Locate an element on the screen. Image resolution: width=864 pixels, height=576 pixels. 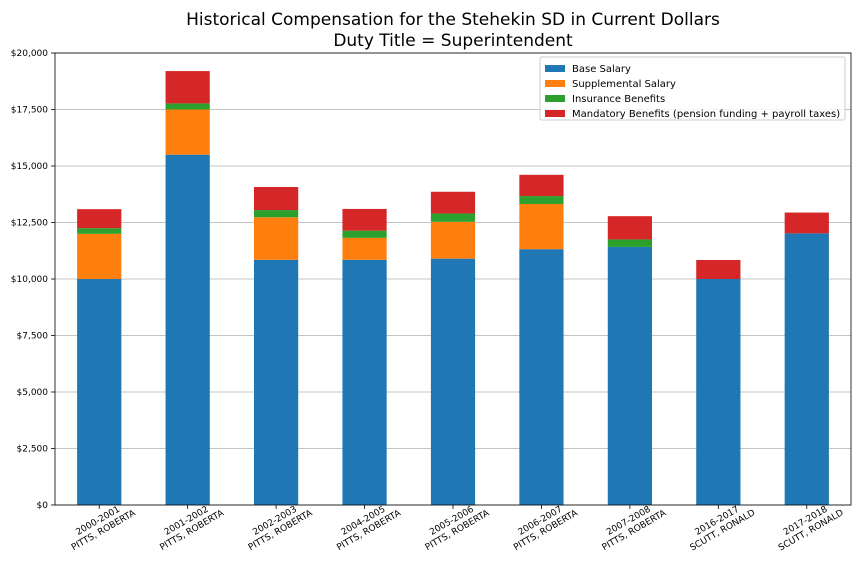
x-tick-label: 2002-2003PITTS, ROBERTA is located at coordinates (278, 525).